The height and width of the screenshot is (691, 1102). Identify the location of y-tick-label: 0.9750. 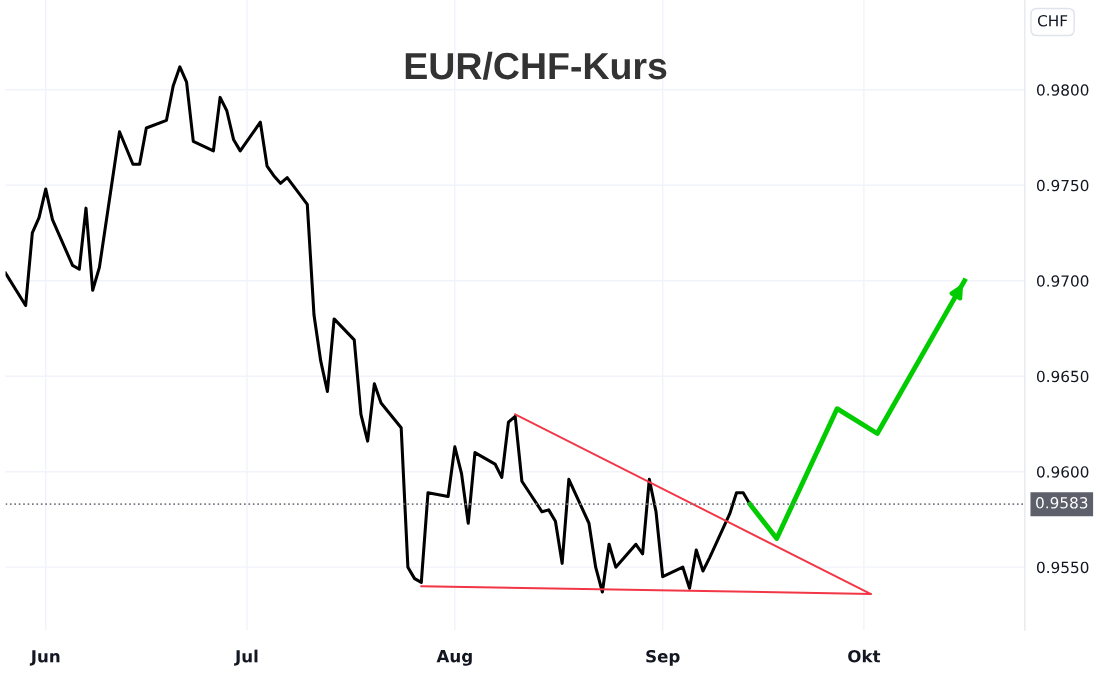
(1062, 185).